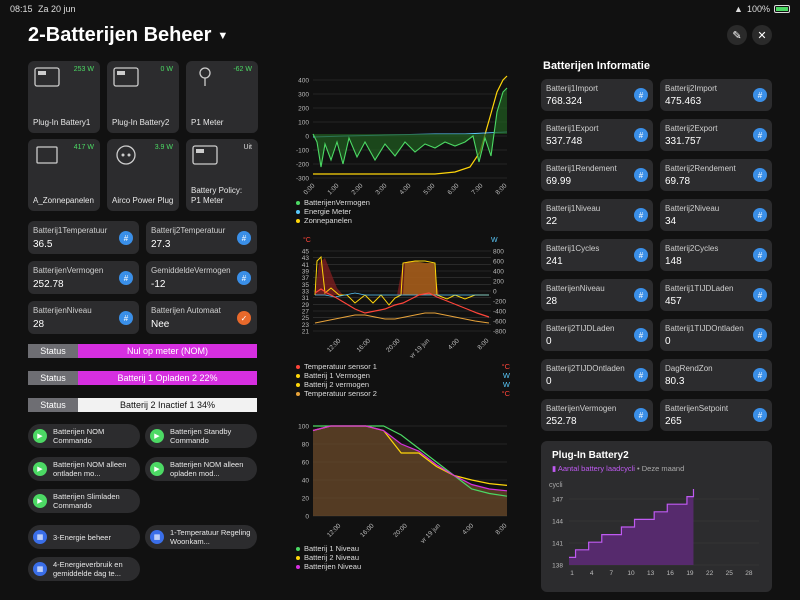  I want to click on info-card: BatterijenSetpoint 265 #, so click(716, 415).